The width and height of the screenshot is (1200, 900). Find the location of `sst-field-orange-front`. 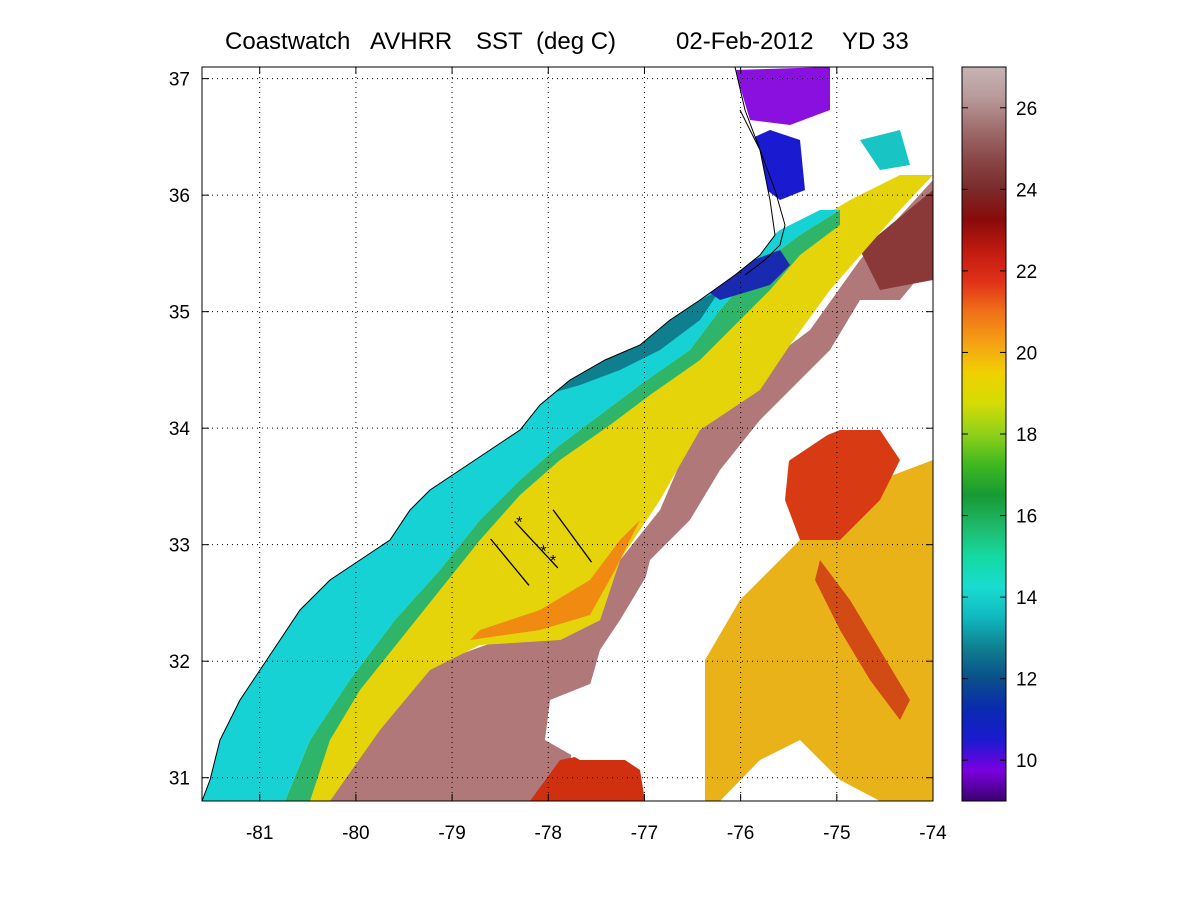

sst-field-orange-front is located at coordinates (555, 580).